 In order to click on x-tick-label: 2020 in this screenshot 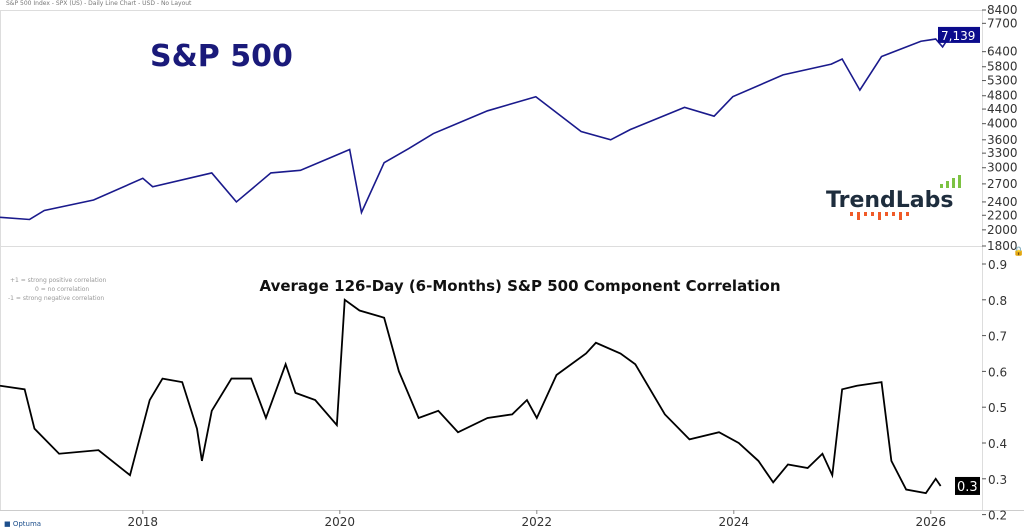, I will do `click(340, 522)`.